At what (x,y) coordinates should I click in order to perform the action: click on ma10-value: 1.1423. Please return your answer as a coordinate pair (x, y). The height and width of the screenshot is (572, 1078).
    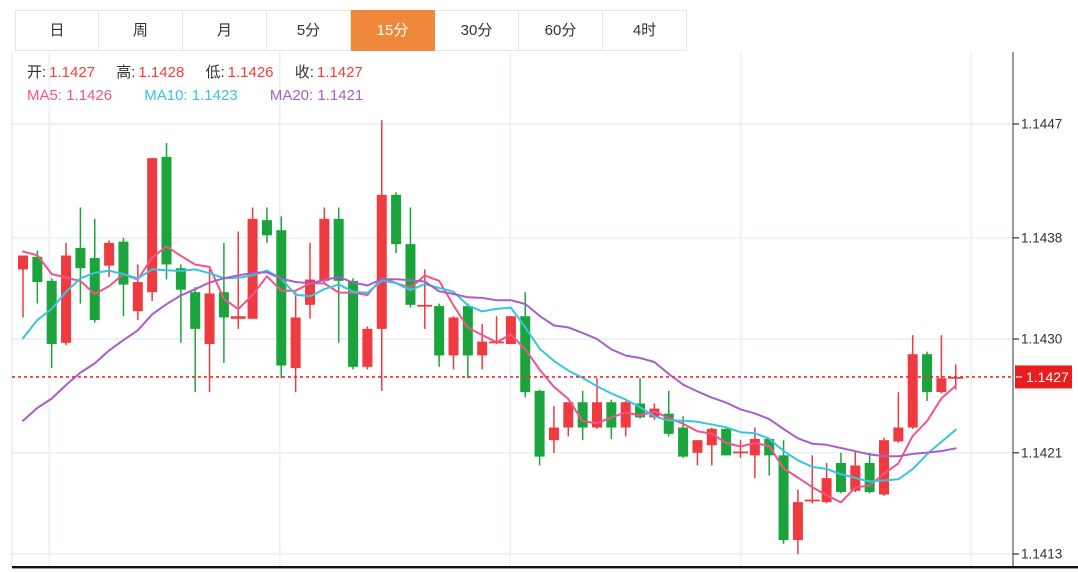
    Looking at the image, I should click on (214, 95).